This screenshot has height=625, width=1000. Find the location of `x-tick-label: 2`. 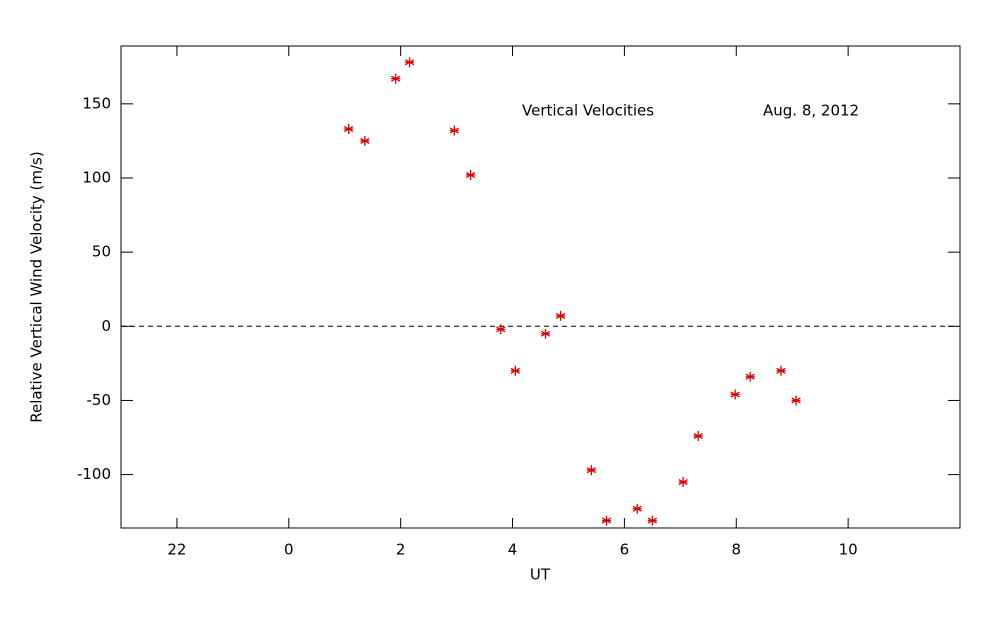

x-tick-label: 2 is located at coordinates (401, 550).